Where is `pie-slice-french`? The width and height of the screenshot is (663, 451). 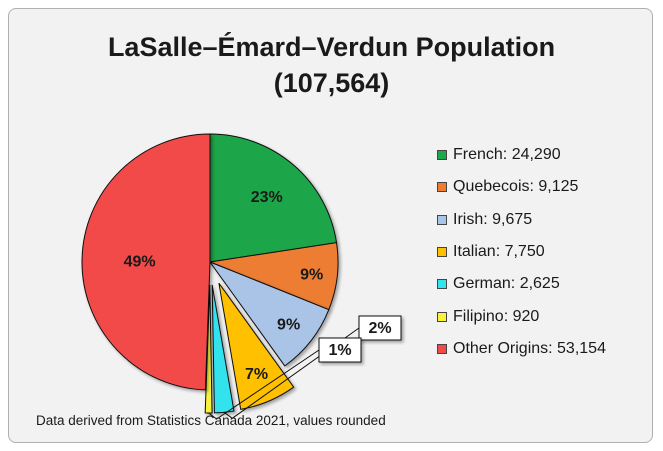 pie-slice-french is located at coordinates (273, 198).